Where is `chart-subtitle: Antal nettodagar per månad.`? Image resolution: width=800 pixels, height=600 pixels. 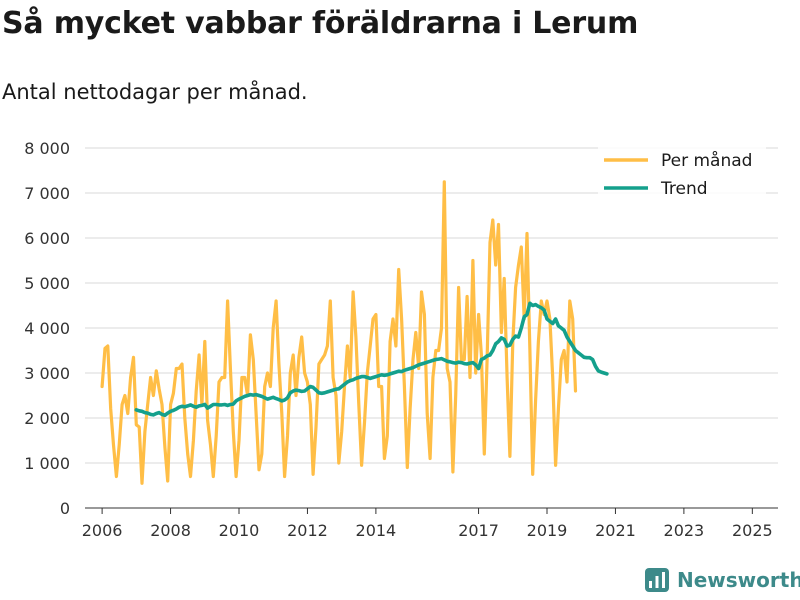 chart-subtitle: Antal nettodagar per månad. is located at coordinates (155, 92).